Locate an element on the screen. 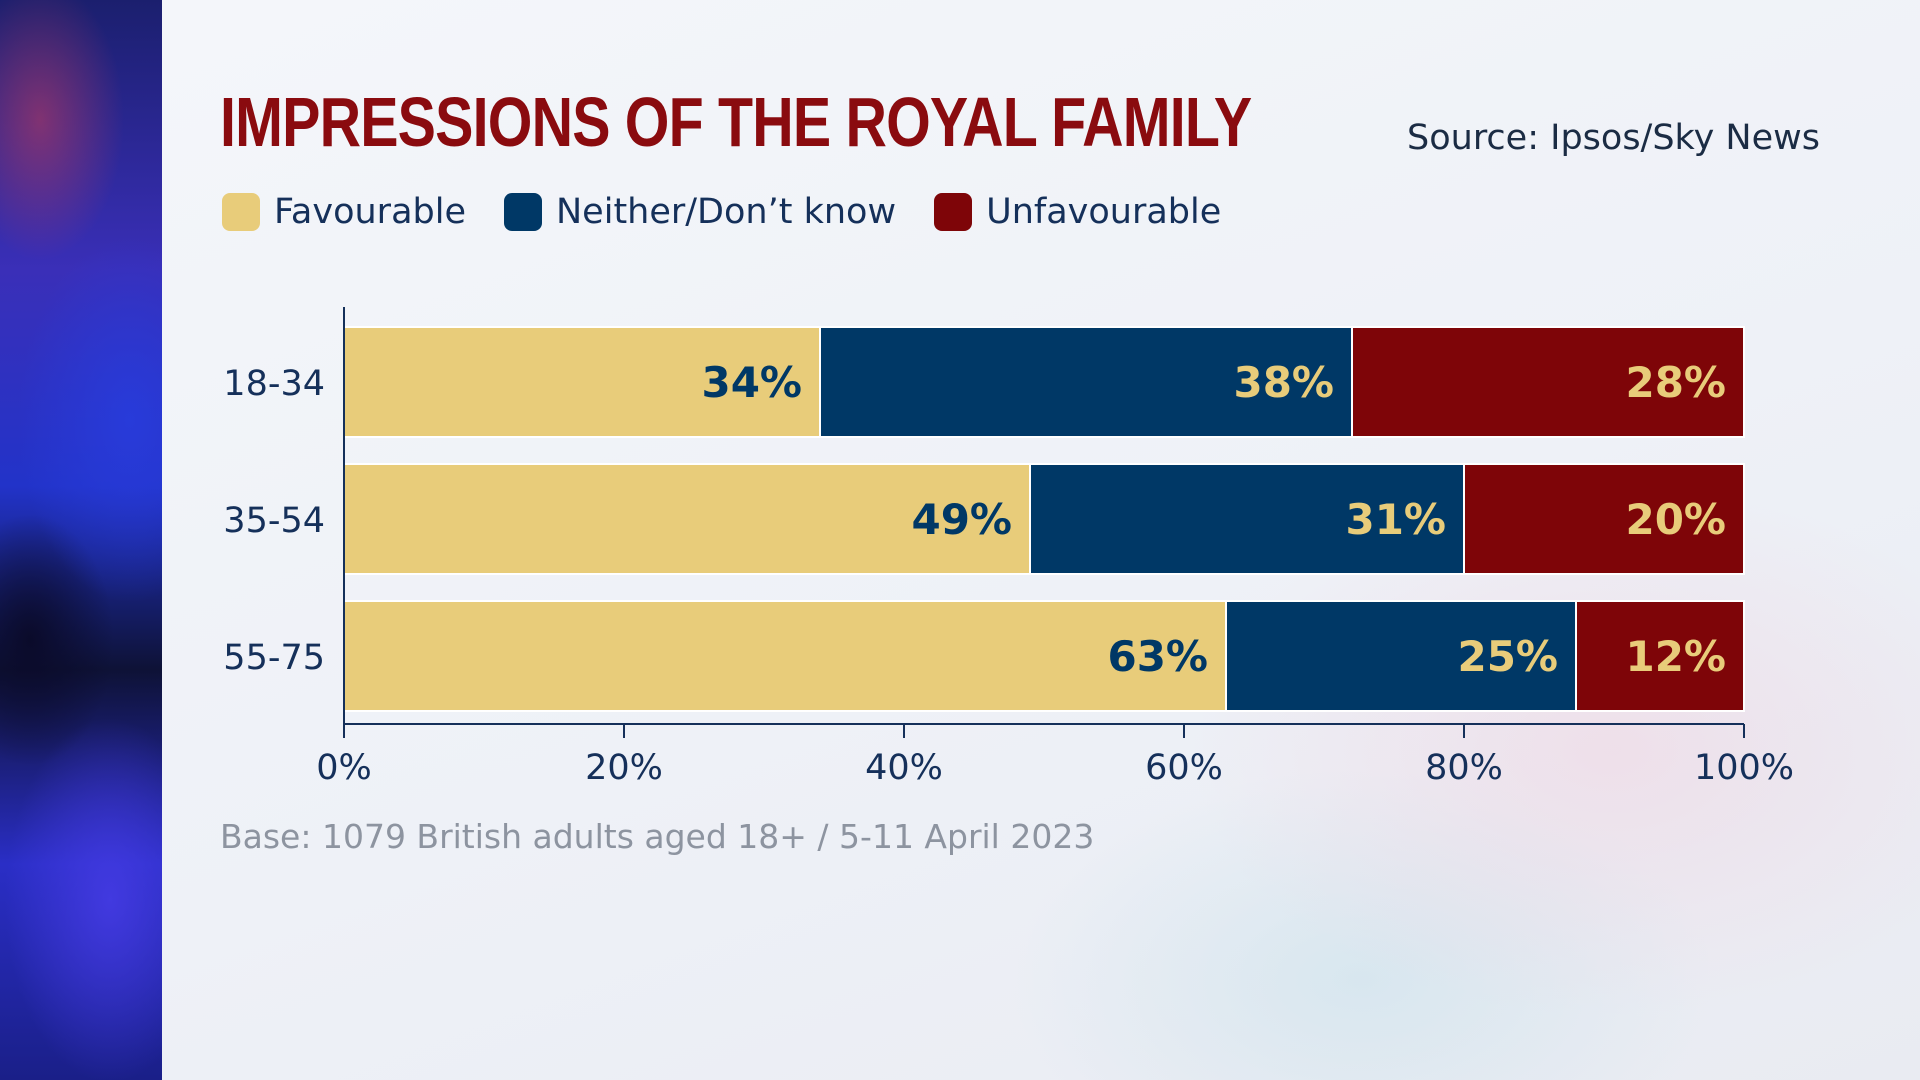 The width and height of the screenshot is (1920, 1080). data-label-18-34-0: 34% is located at coordinates (751, 382).